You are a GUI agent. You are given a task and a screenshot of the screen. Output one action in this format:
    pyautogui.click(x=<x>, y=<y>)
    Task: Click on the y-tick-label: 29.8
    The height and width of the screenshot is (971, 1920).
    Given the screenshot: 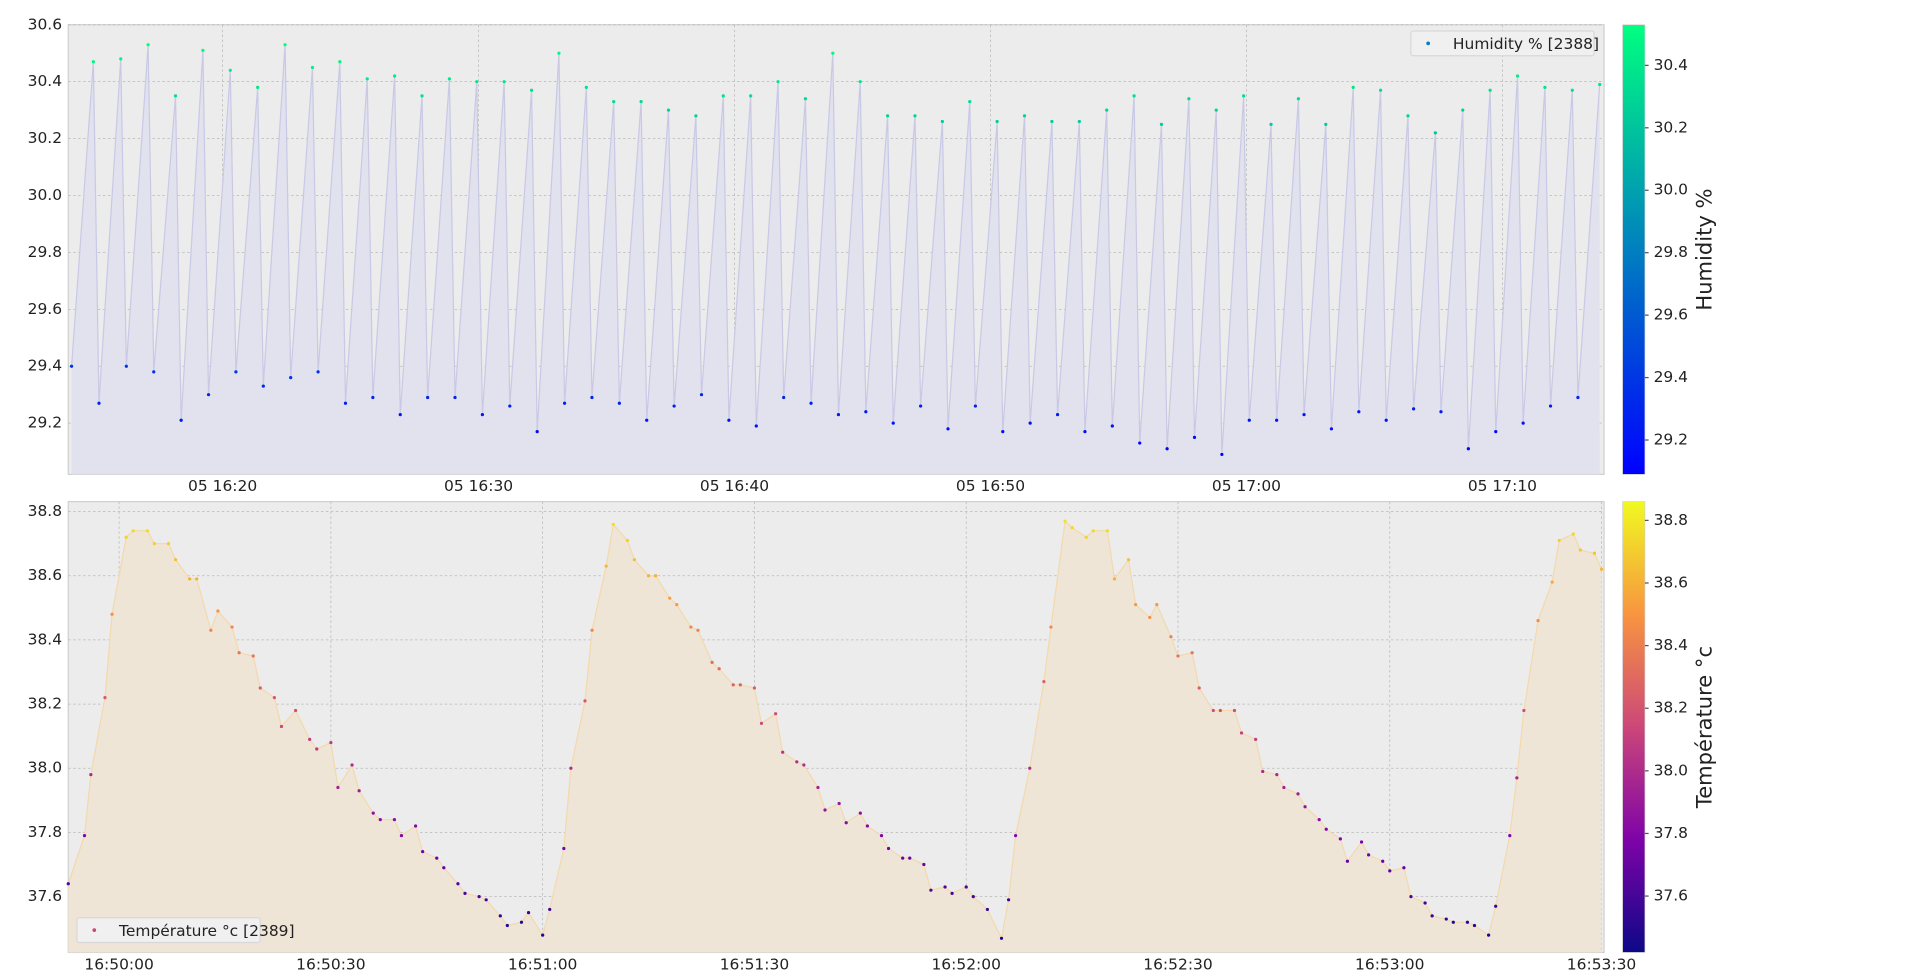 What is the action you would take?
    pyautogui.click(x=45, y=252)
    